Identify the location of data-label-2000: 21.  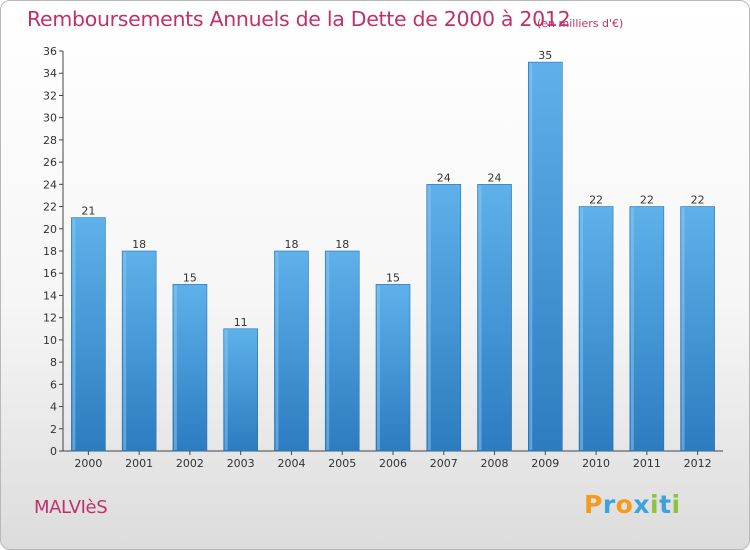
(88, 211).